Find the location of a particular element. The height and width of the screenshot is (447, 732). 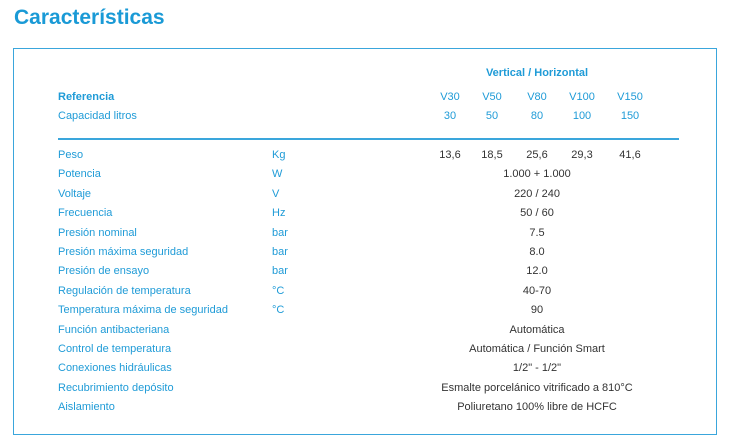

row-value: 90 is located at coordinates (537, 310).